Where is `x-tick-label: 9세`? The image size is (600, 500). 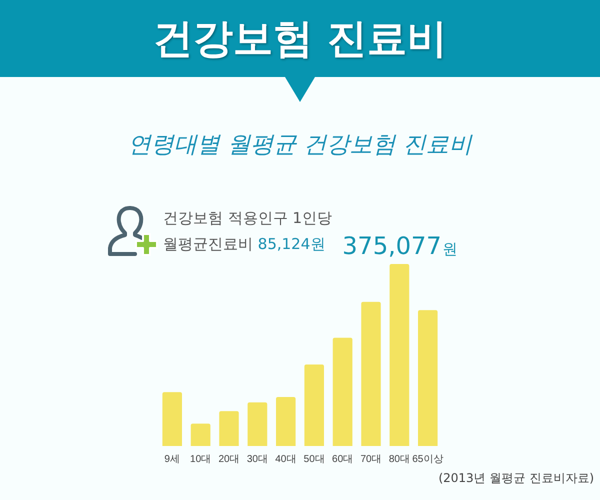 x-tick-label: 9세 is located at coordinates (172, 459).